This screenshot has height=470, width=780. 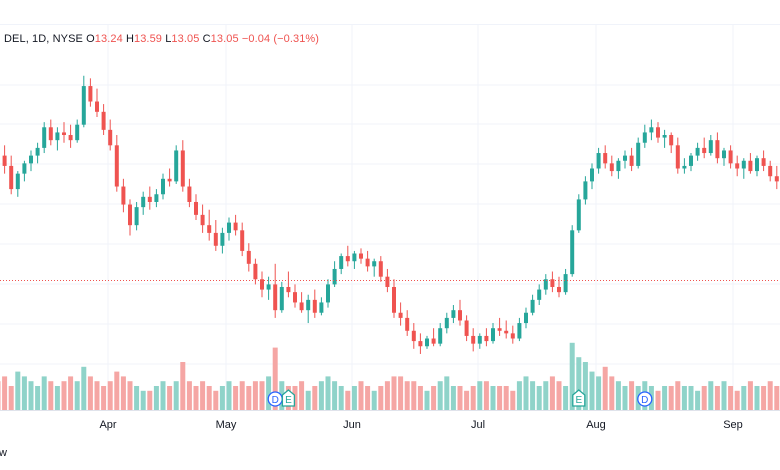 I want to click on x-tick-label: Jun, so click(x=352, y=425).